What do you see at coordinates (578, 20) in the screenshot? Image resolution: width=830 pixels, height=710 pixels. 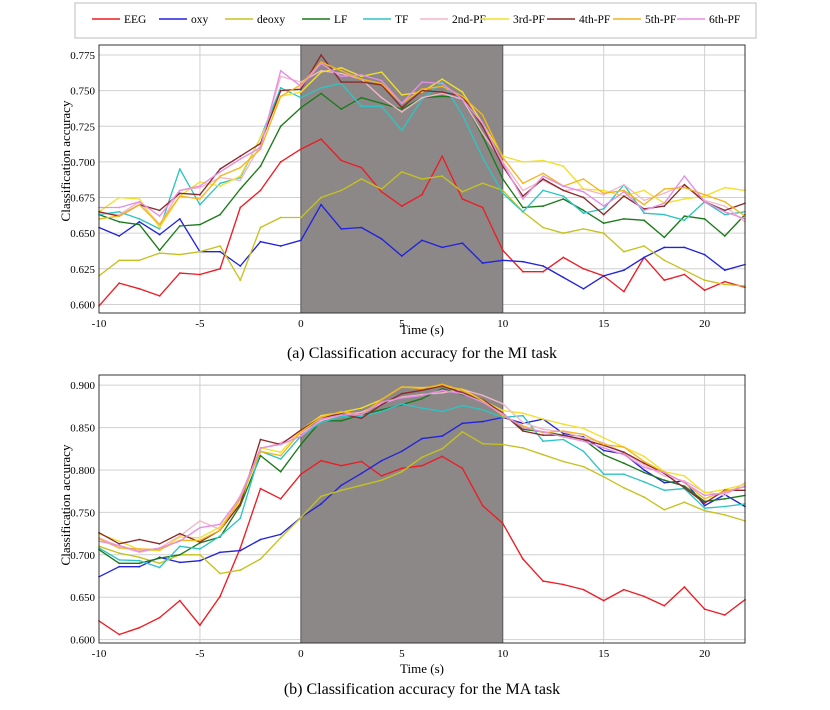 I see `legend-item-4th-pf: 4th-PF` at bounding box center [578, 20].